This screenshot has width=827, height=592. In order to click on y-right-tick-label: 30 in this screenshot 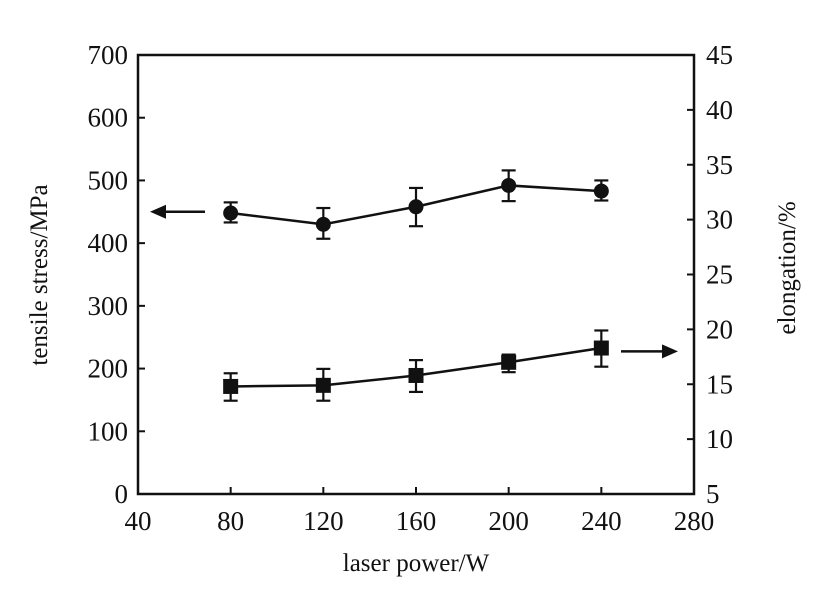, I will do `click(719, 220)`.